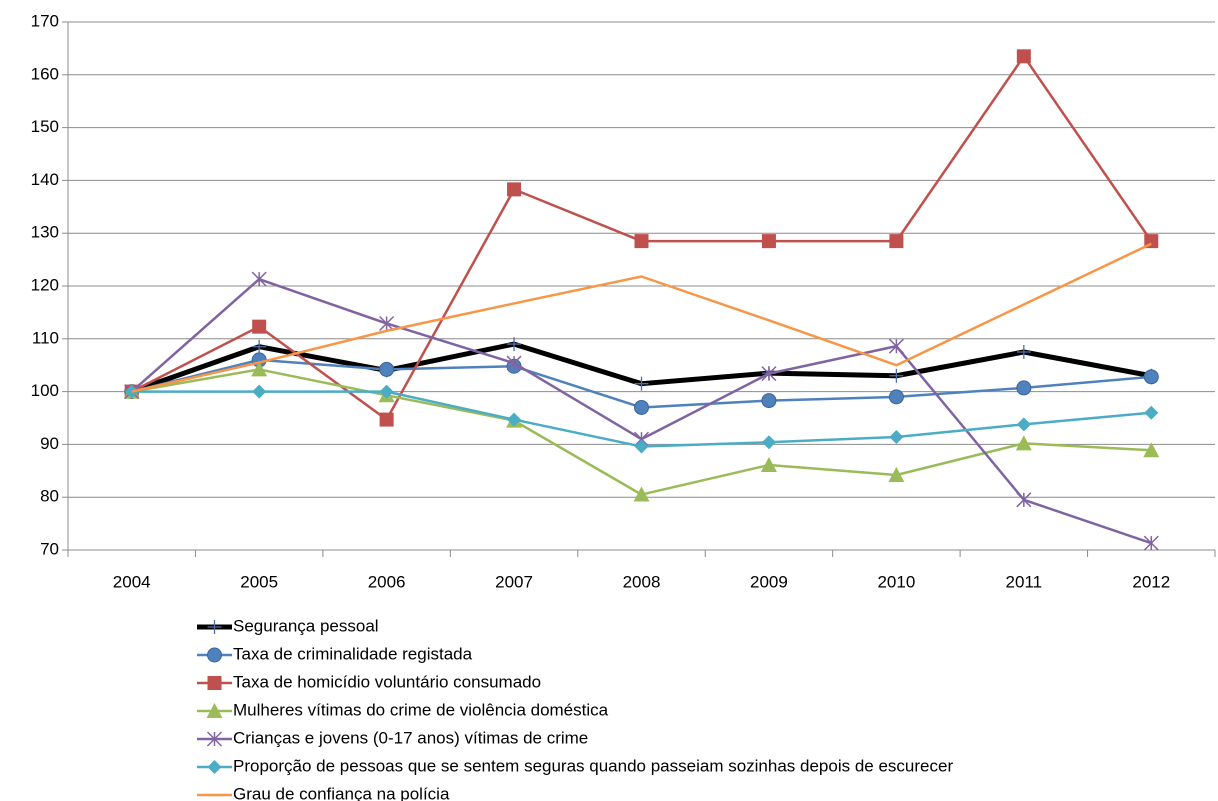 This screenshot has height=801, width=1218. I want to click on x-tick-label: 2007, so click(514, 581).